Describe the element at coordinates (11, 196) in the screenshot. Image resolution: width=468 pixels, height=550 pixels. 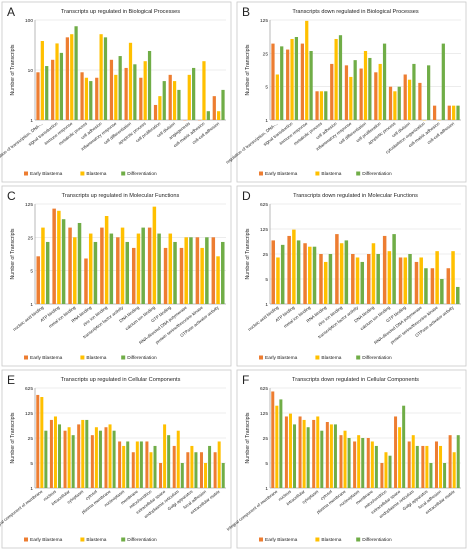
I see `panel-letter: C` at that location.